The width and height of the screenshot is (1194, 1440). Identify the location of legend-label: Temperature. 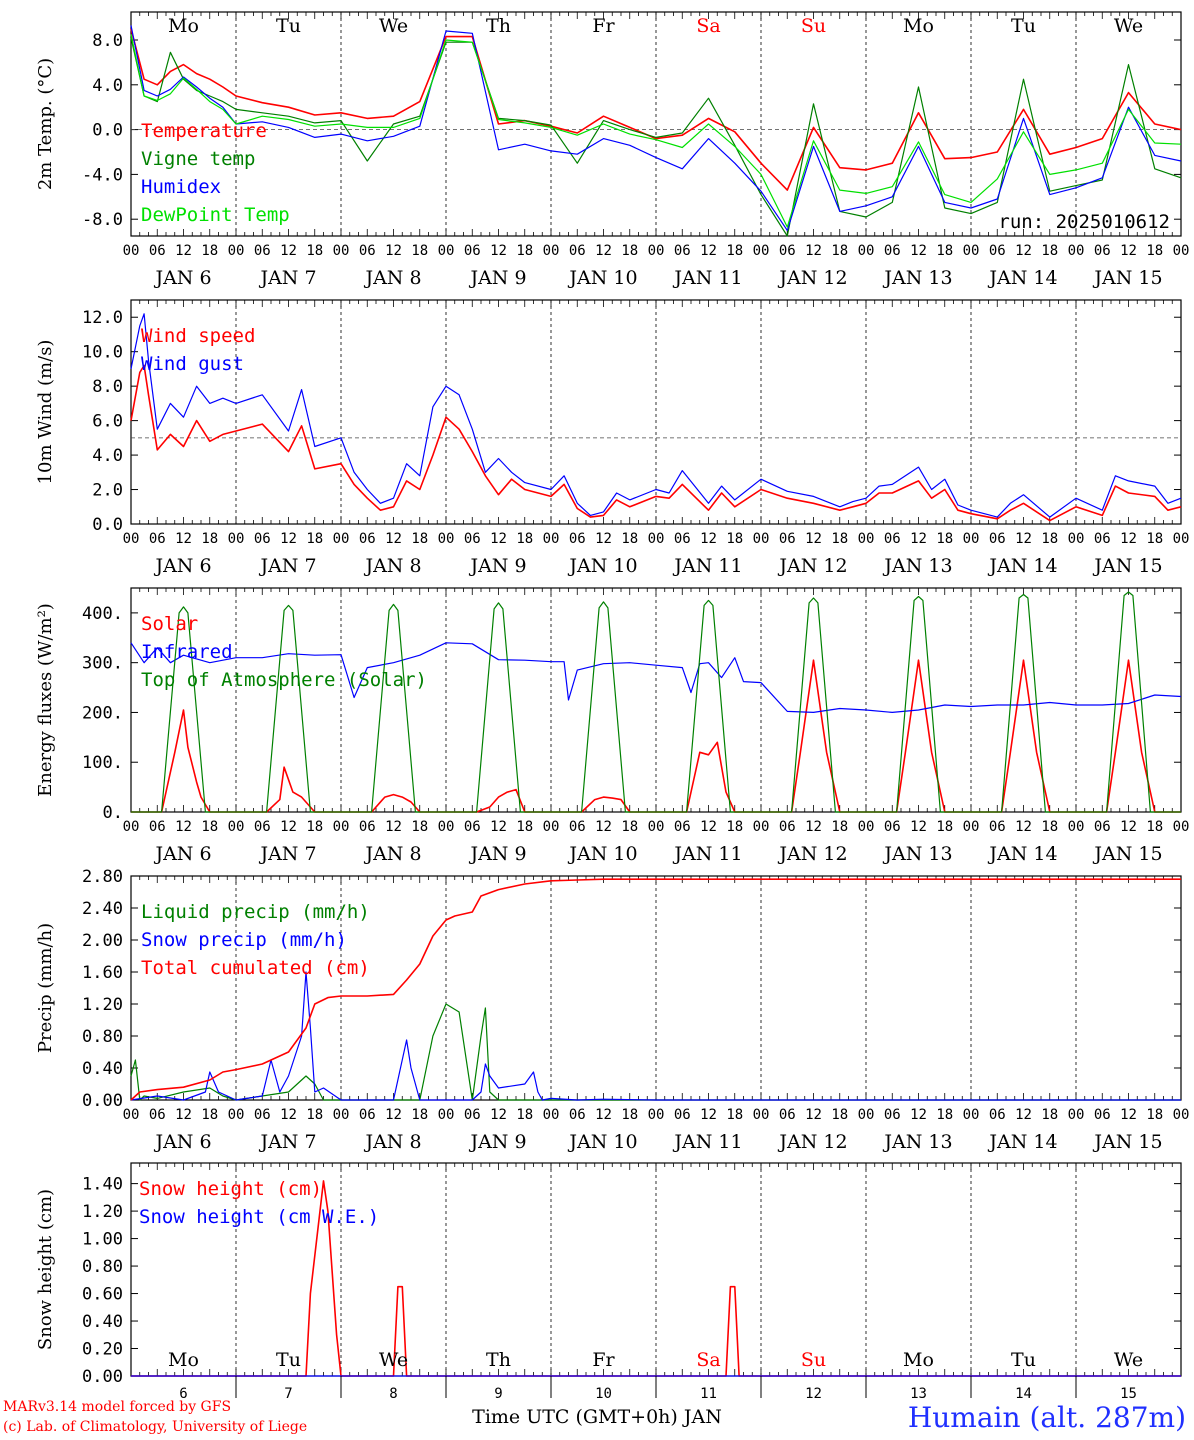
(204, 131).